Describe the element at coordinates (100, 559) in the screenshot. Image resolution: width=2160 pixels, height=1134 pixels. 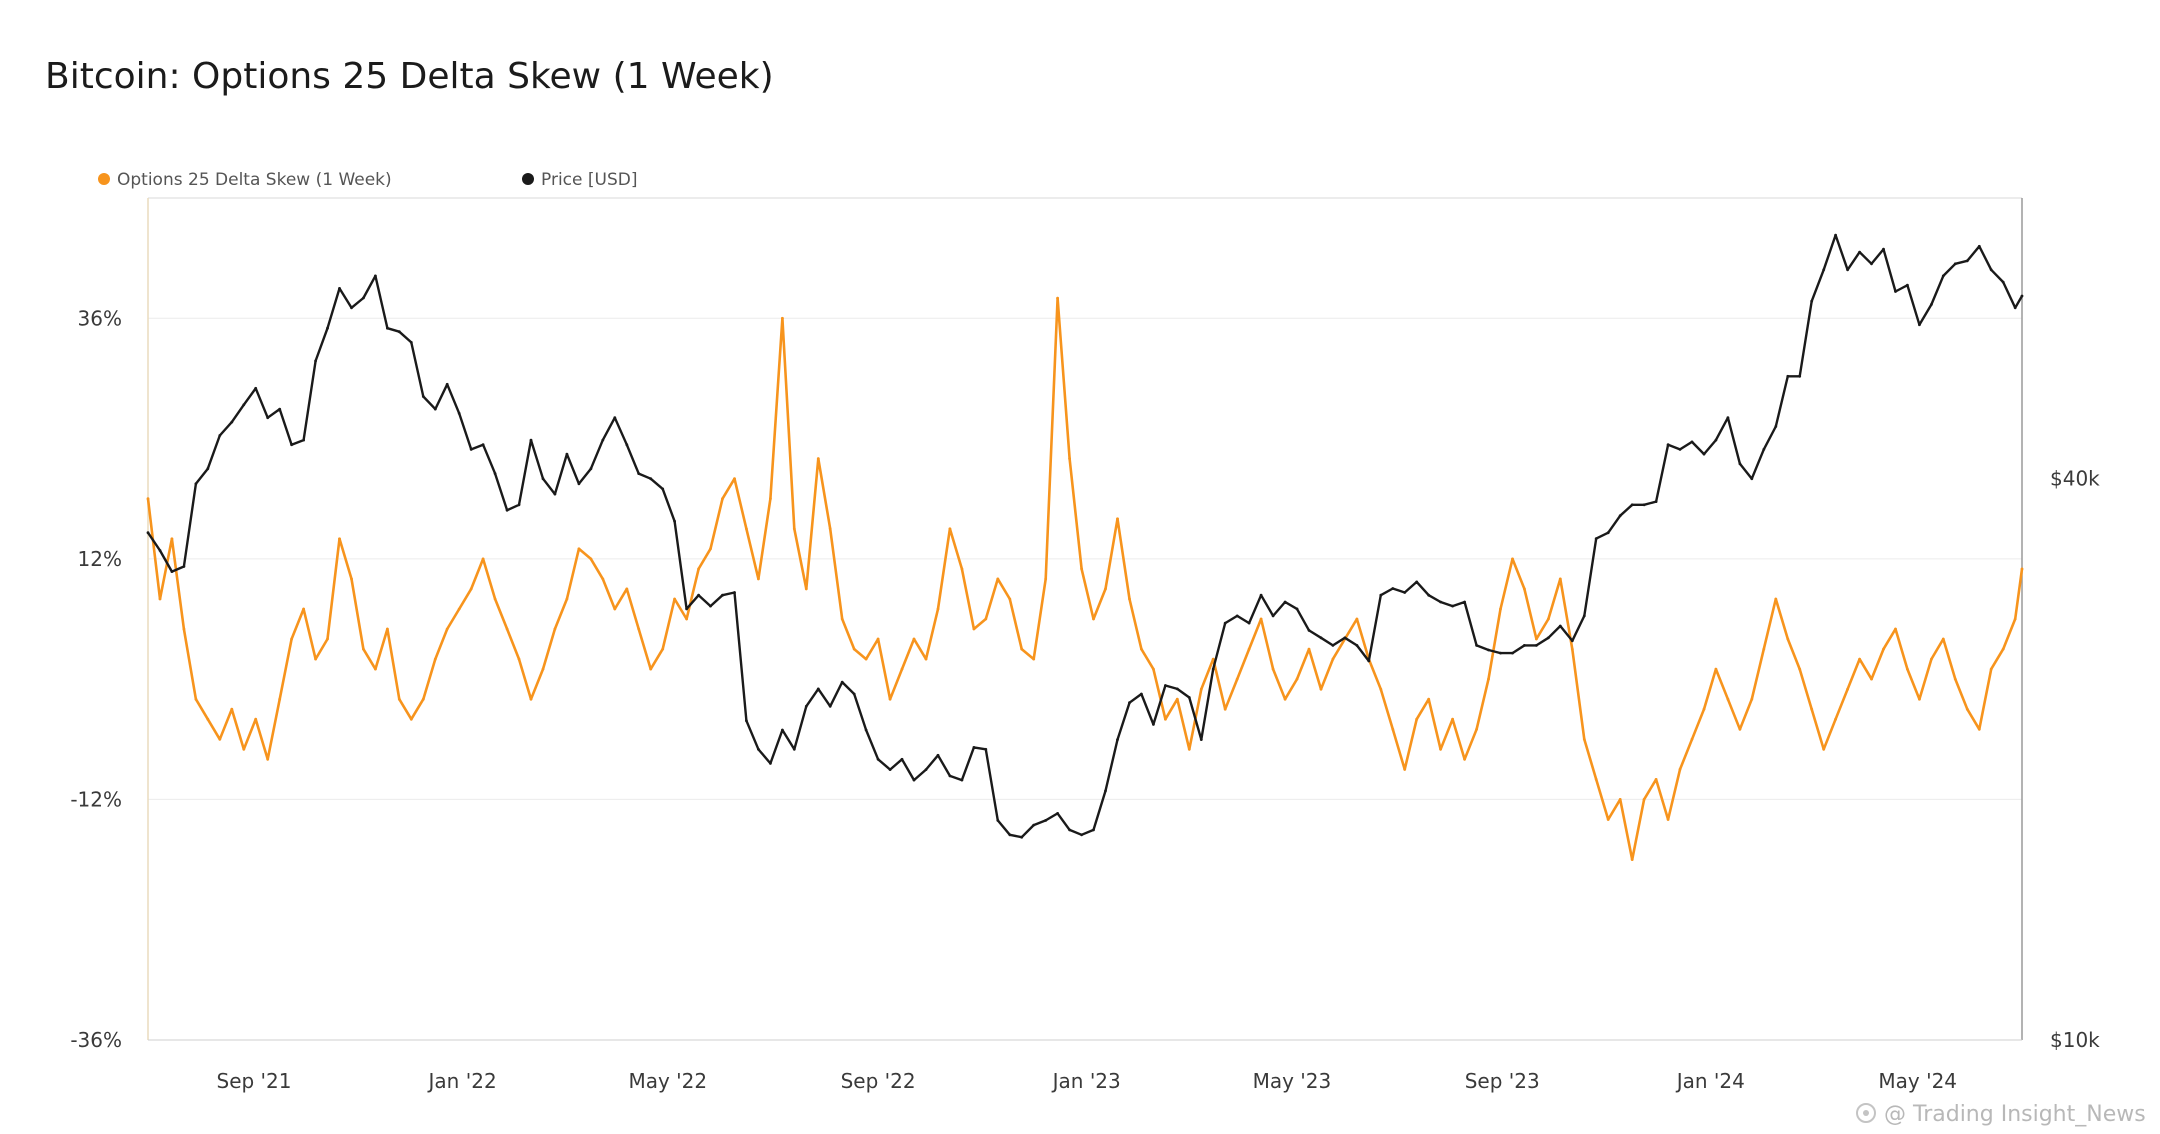
I see `y-left-tick-label: 12%` at that location.